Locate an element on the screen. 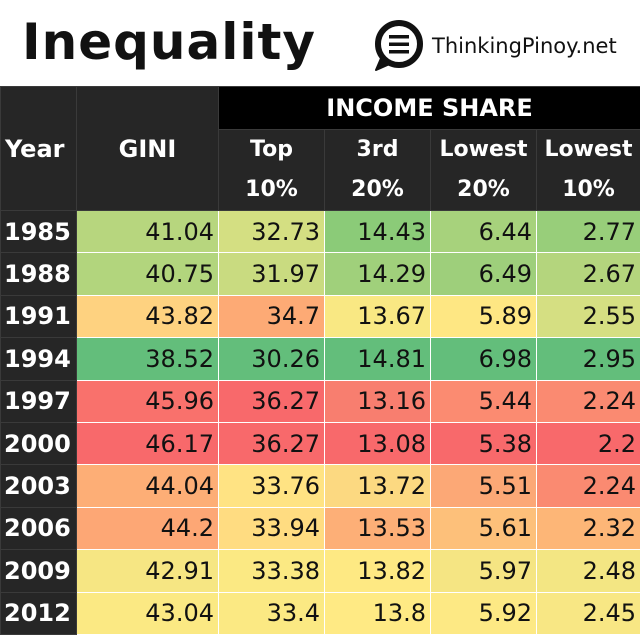  top10-cell: 31.97 is located at coordinates (271, 274).